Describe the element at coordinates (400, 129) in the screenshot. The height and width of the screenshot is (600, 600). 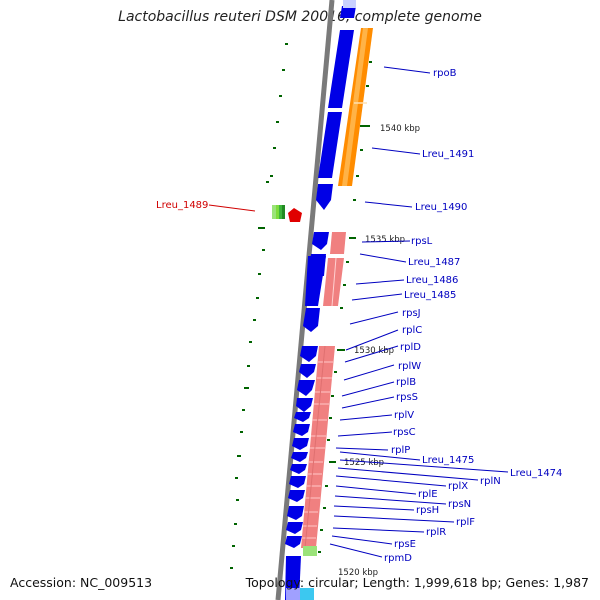
I see `kbp-label-1540: 1540 kbp` at that location.